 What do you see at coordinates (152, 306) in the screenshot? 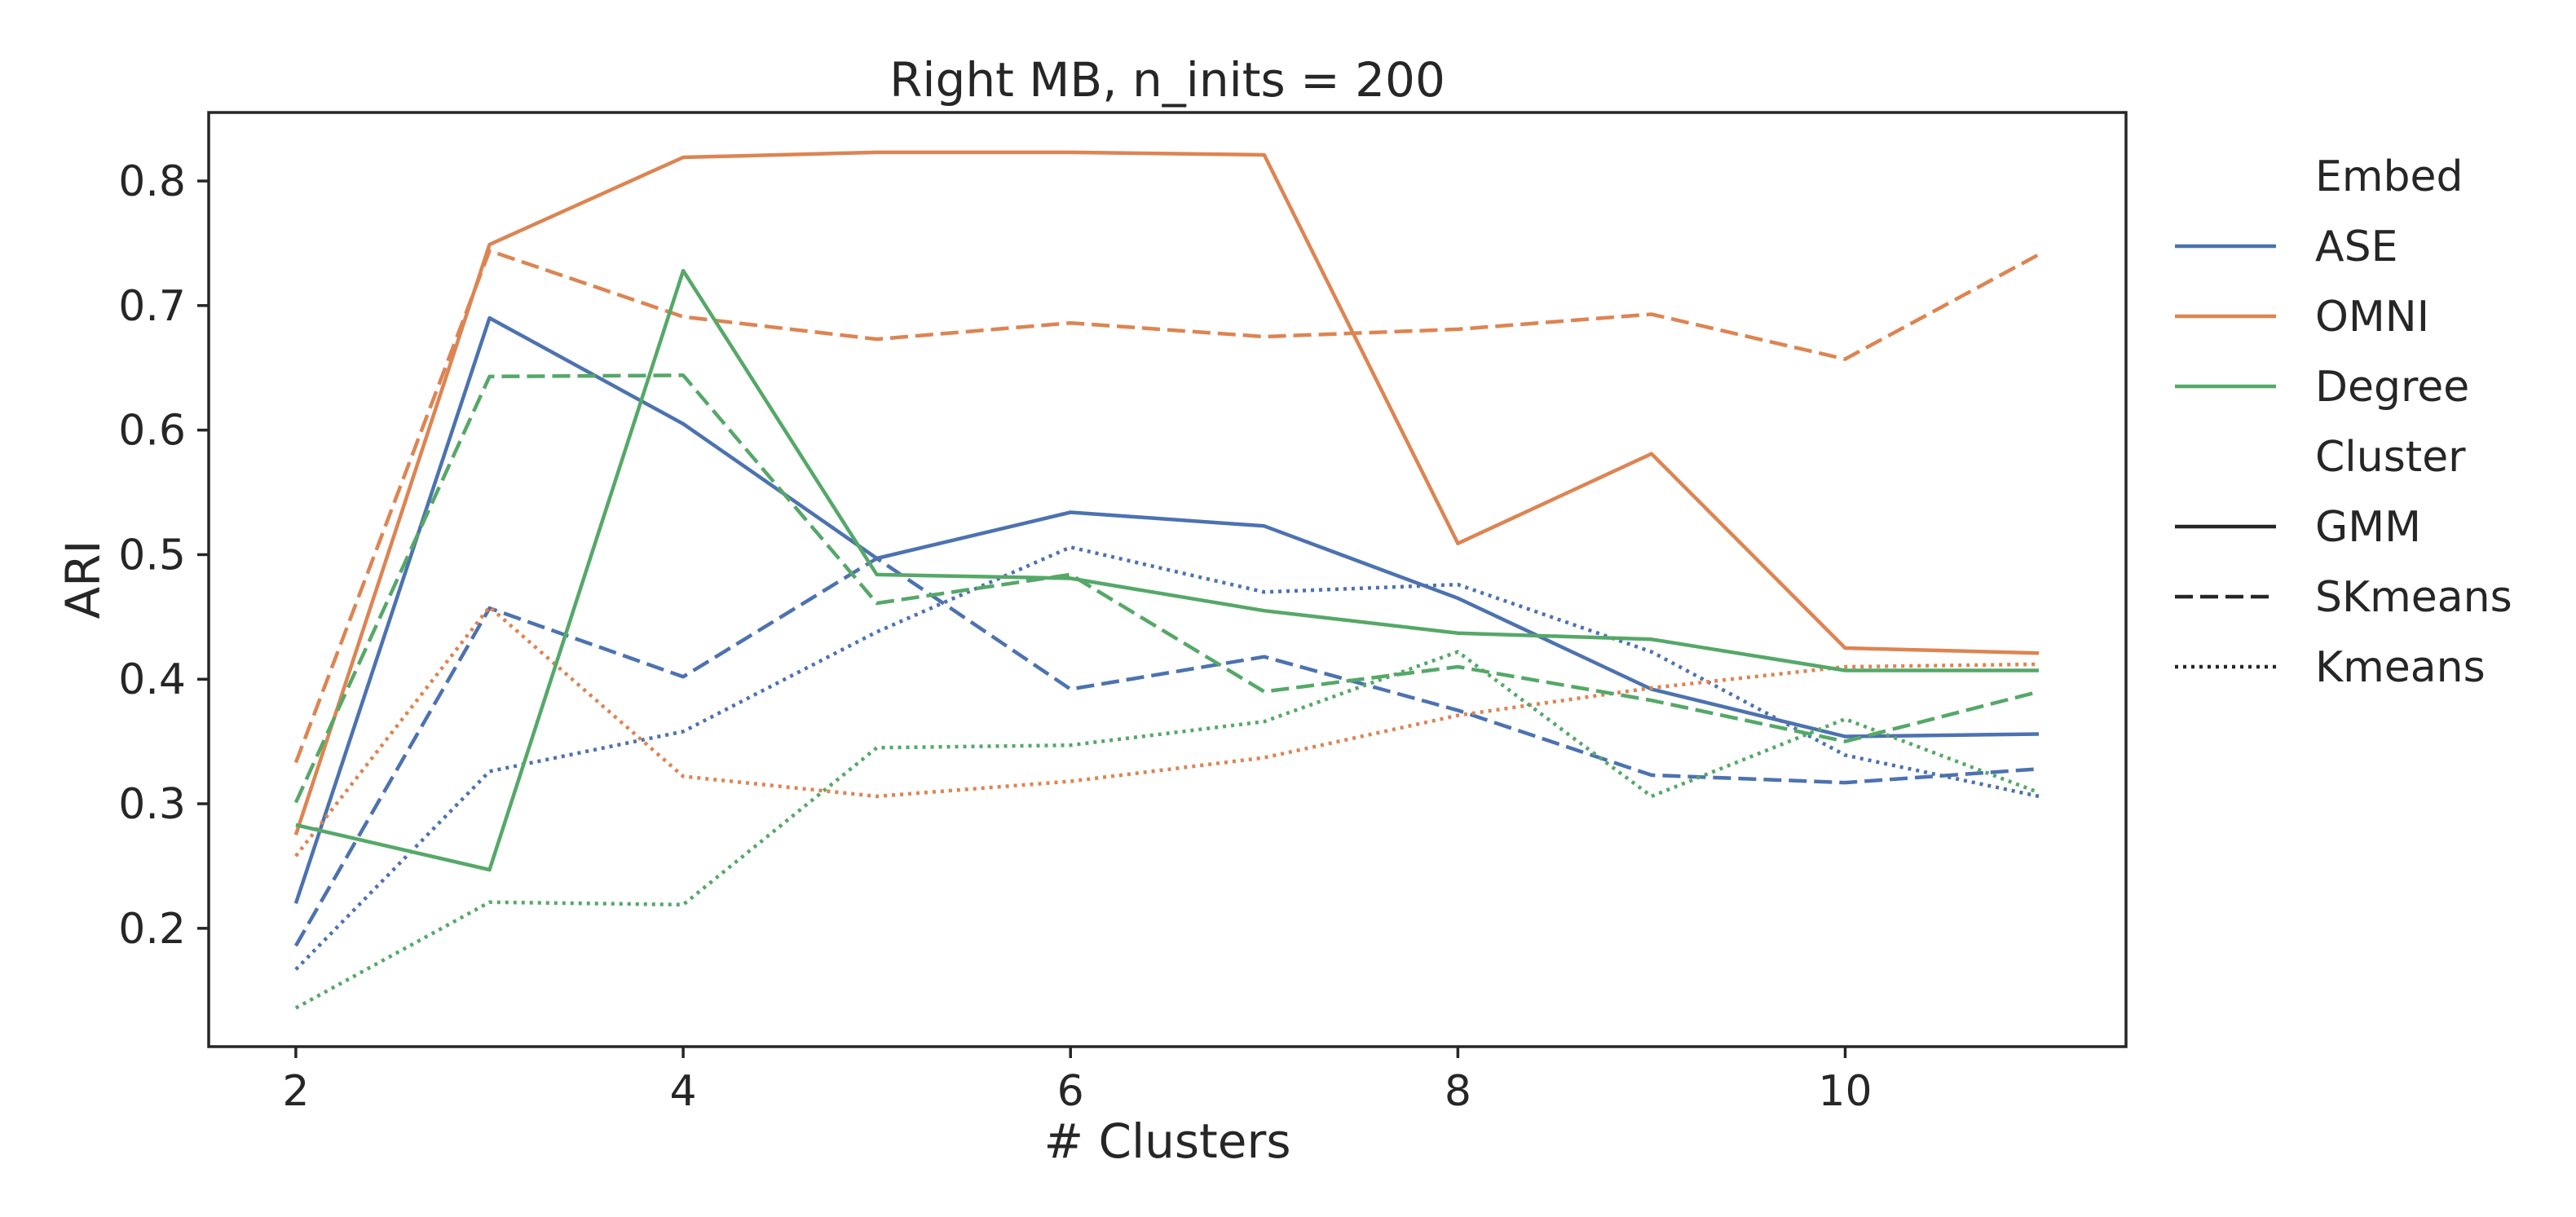
I see `y-tick-label: 0.7` at bounding box center [152, 306].